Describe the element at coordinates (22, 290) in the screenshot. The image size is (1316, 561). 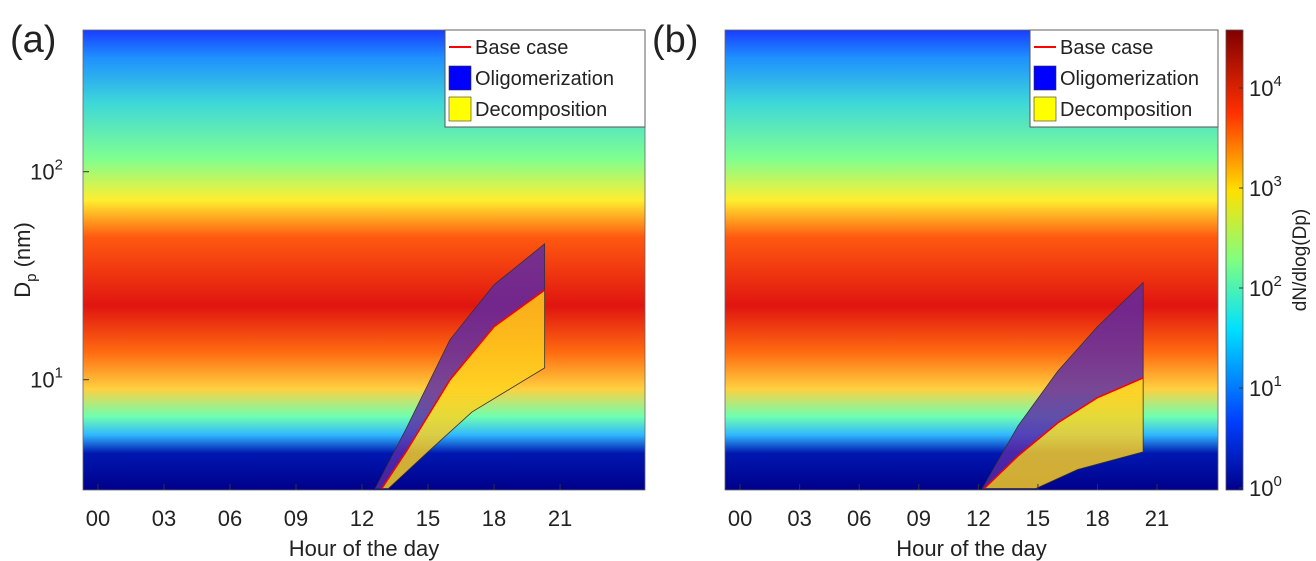
I see `y-label-main: D` at that location.